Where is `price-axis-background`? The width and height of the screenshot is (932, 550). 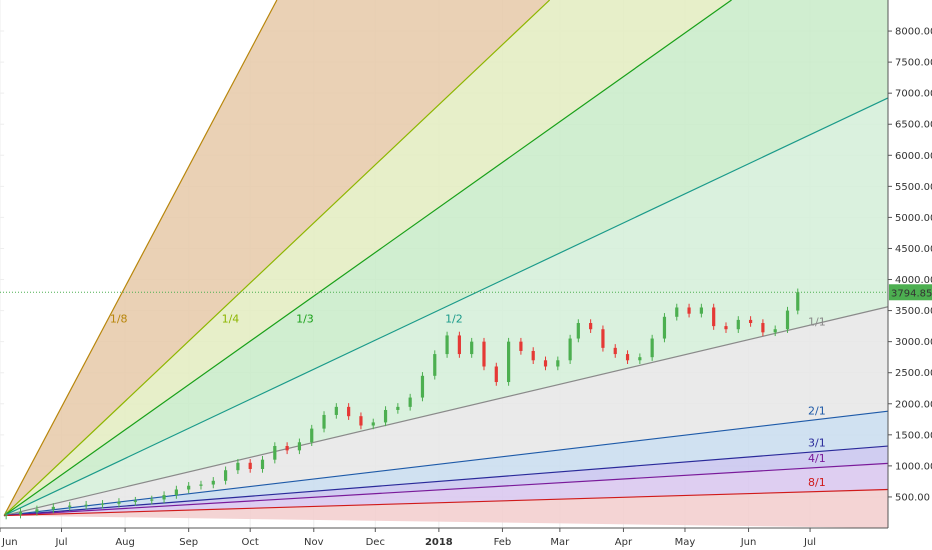
price-axis-background is located at coordinates (910, 275).